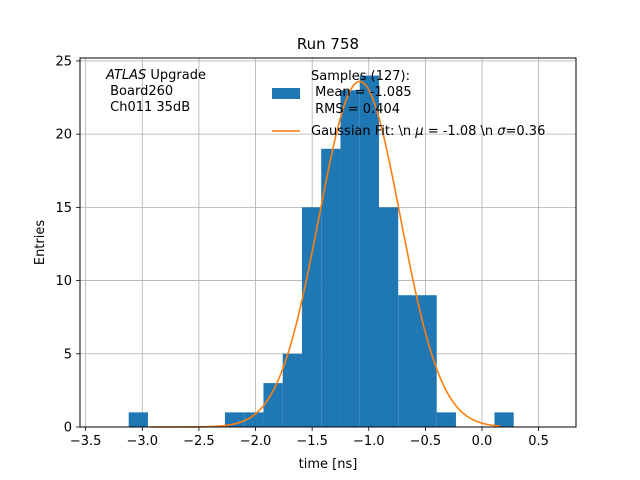 This screenshot has width=640, height=480. What do you see at coordinates (68, 354) in the screenshot?
I see `y-tick-label: 5` at bounding box center [68, 354].